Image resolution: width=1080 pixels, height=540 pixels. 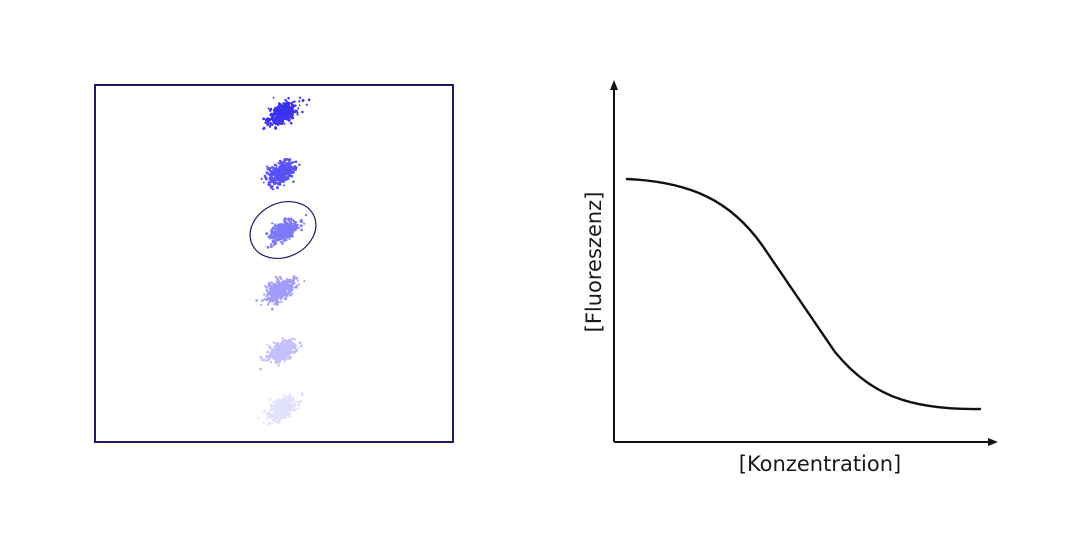 I want to click on y-axis-arrowhead, so click(x=614, y=85).